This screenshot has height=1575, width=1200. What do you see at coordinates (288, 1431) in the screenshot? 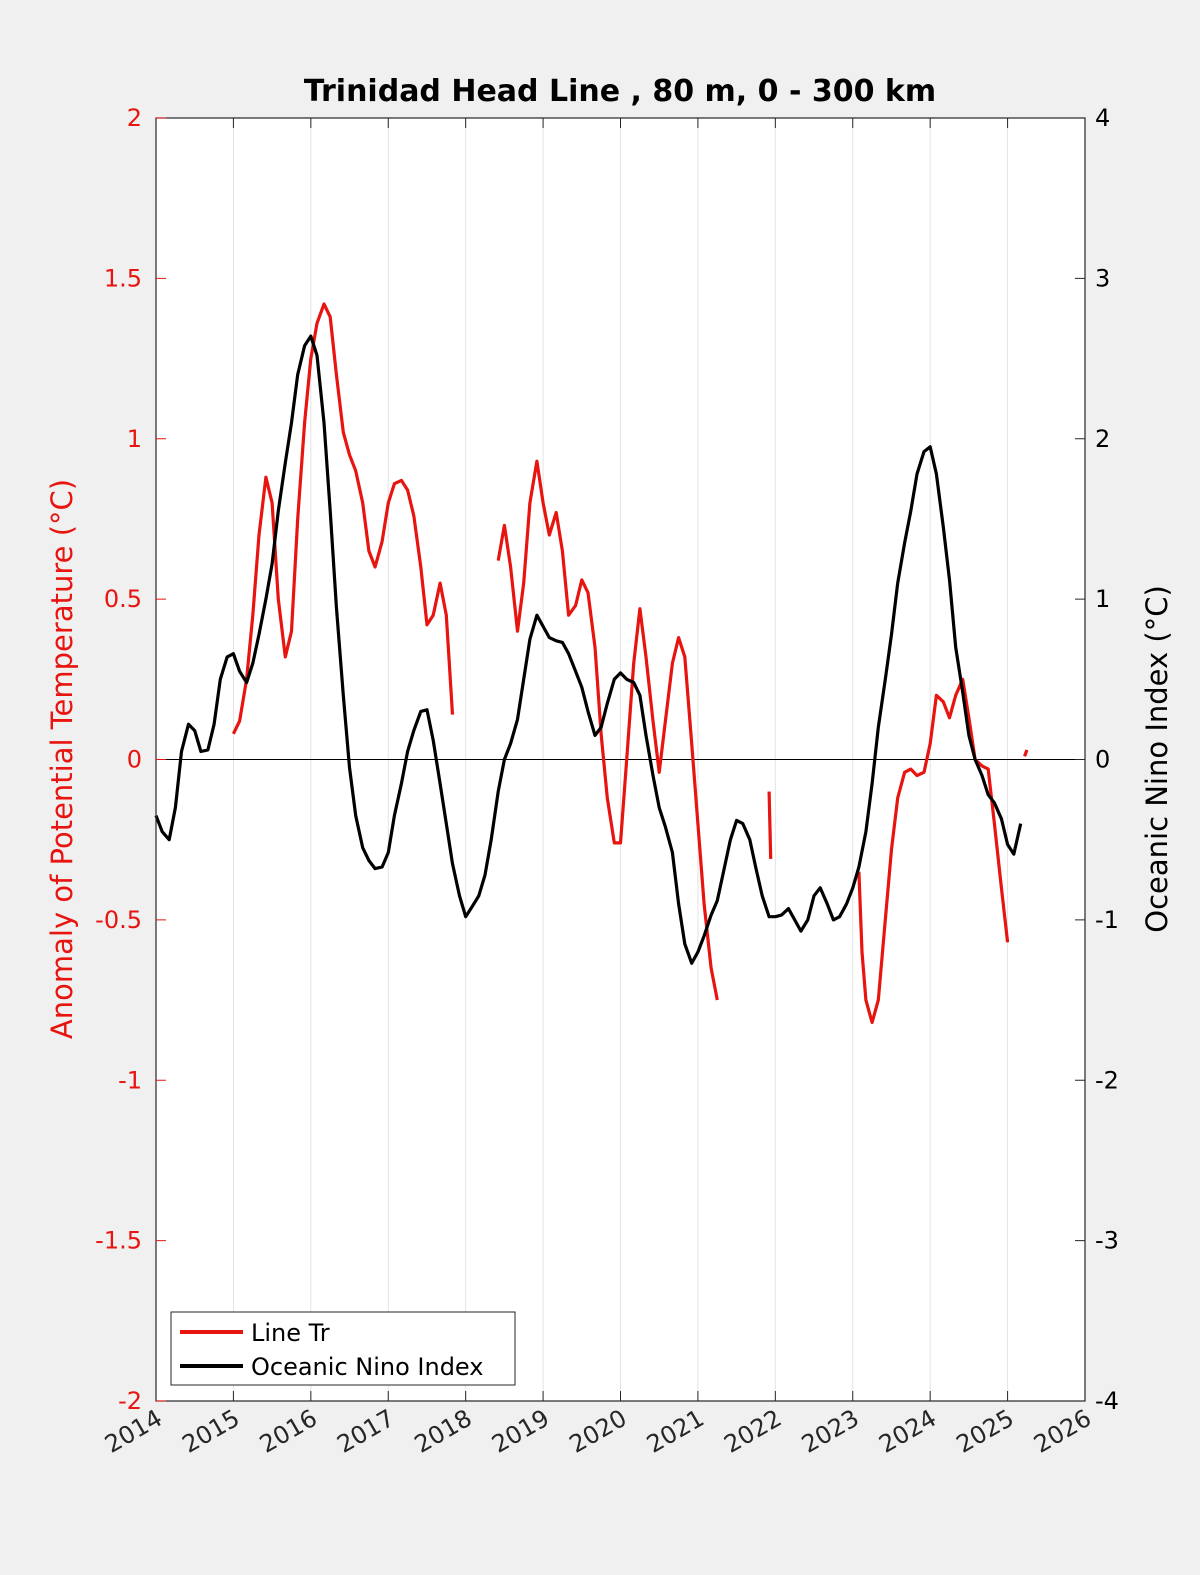
I see `x-tick-label: 2016` at bounding box center [288, 1431].